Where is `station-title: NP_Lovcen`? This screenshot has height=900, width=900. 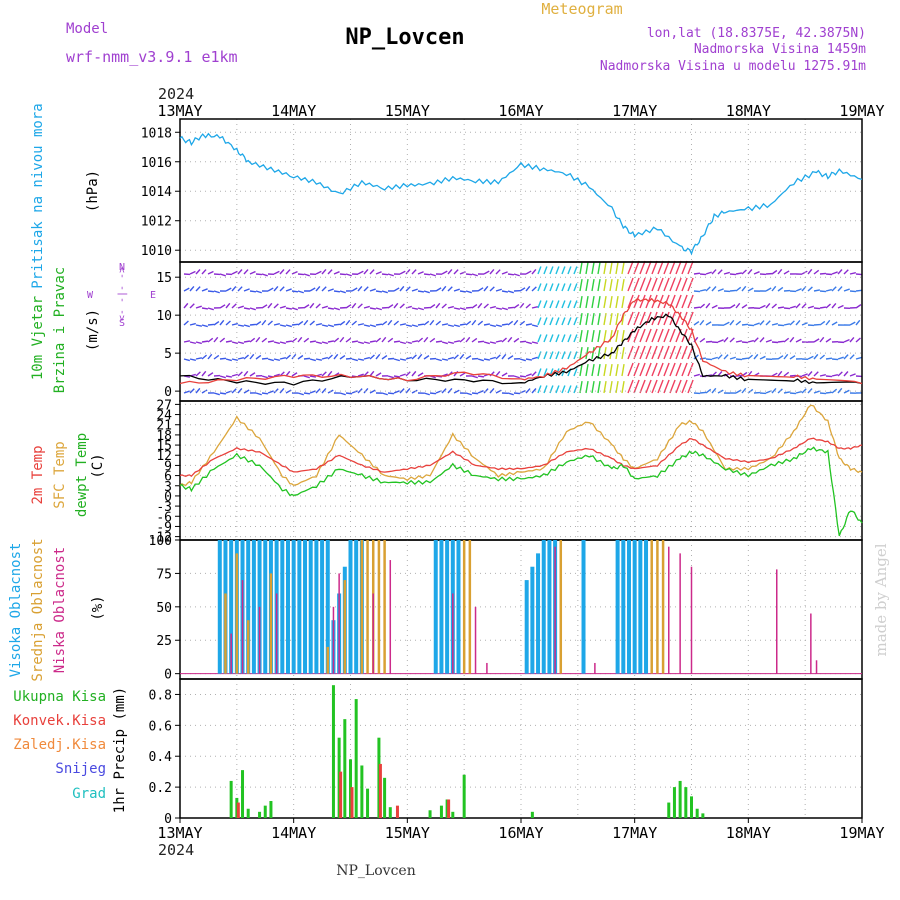 station-title: NP_Lovcen is located at coordinates (404, 37).